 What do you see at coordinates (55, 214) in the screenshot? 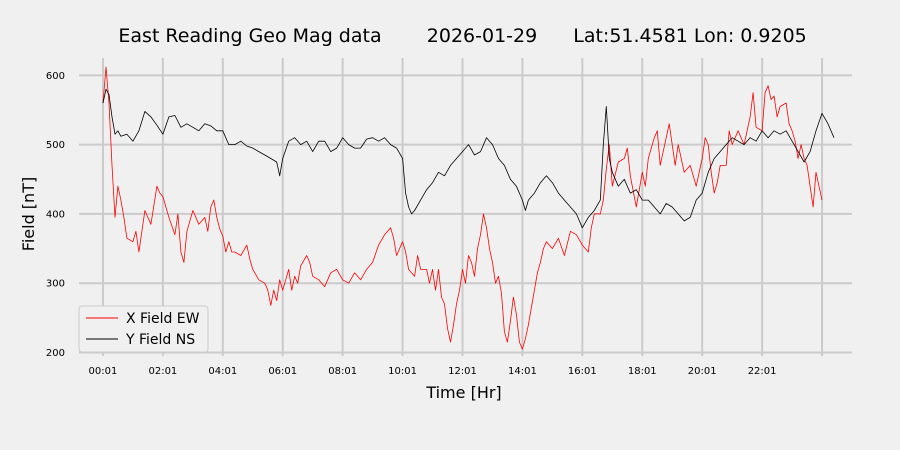
I see `y-tick-label: 400` at bounding box center [55, 214].